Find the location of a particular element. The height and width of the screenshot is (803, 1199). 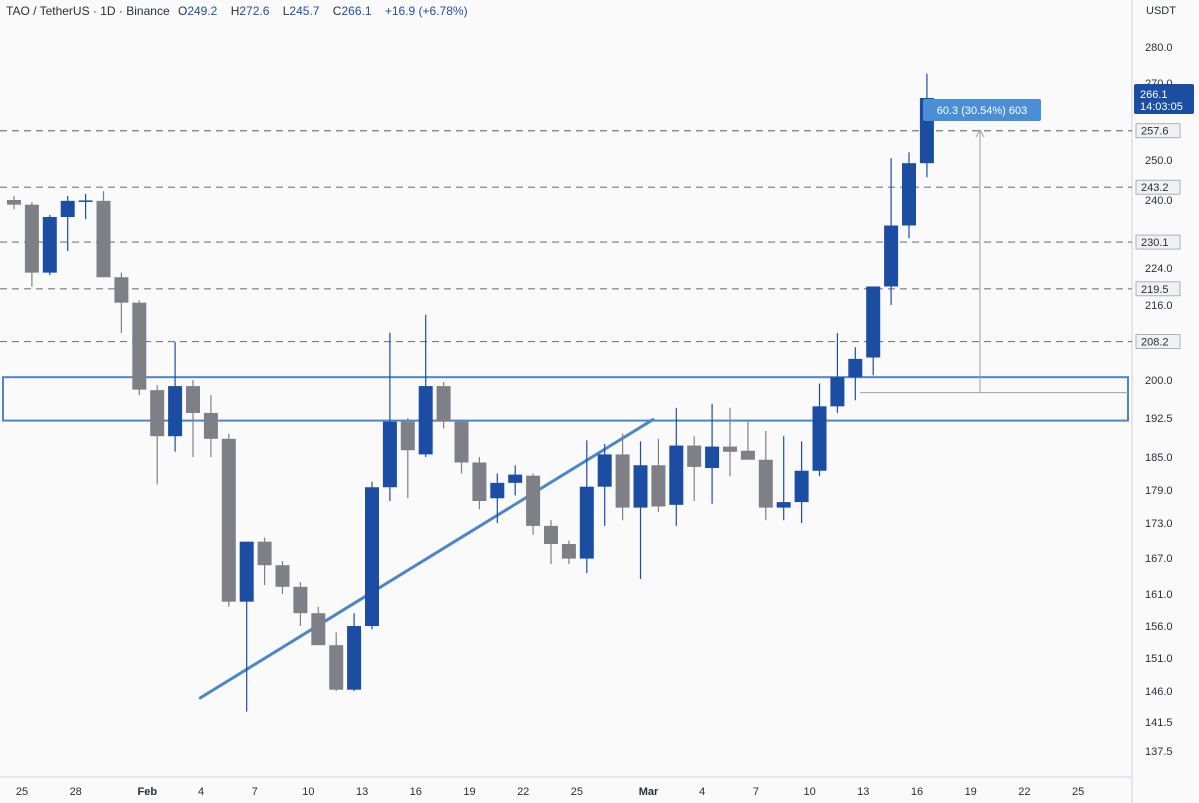

price-tick-label: 250.0 is located at coordinates (1159, 161).